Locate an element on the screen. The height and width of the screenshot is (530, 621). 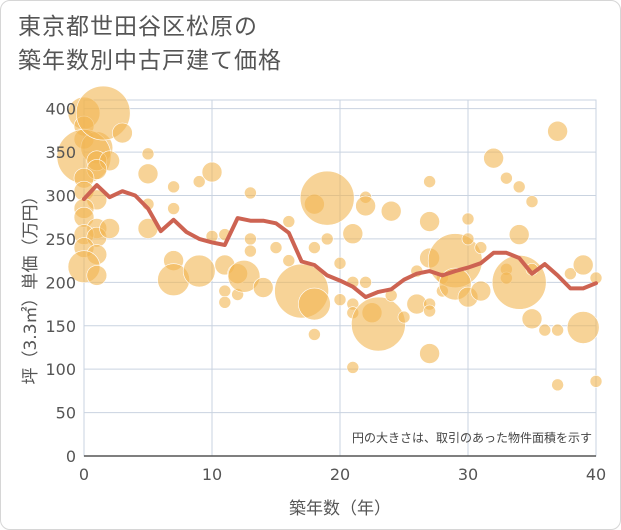
y-tick-label: 100 is located at coordinates (60, 369).